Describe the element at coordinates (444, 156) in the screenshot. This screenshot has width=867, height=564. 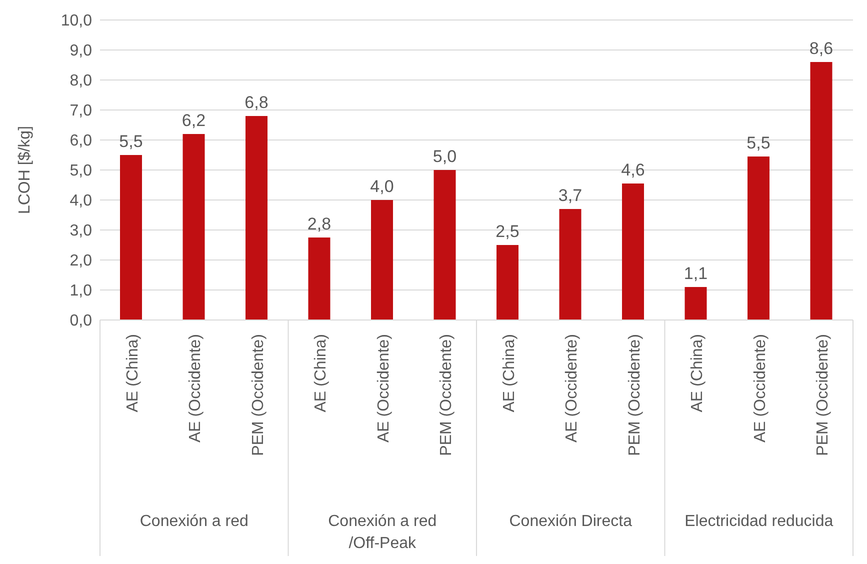
I see `data-label: 5,0` at that location.